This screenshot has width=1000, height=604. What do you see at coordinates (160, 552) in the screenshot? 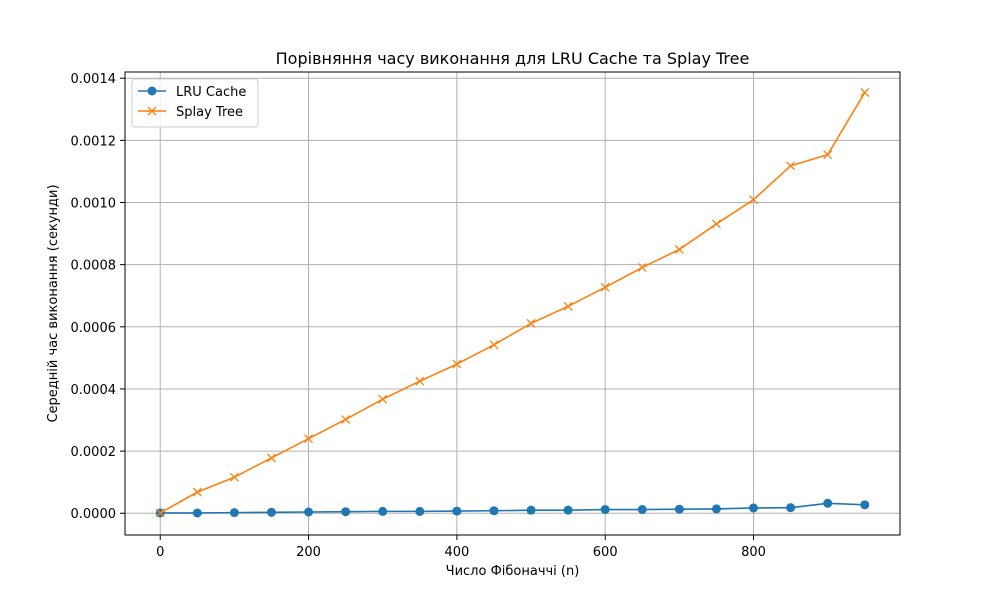
I see `x-tick-label: 0` at bounding box center [160, 552].